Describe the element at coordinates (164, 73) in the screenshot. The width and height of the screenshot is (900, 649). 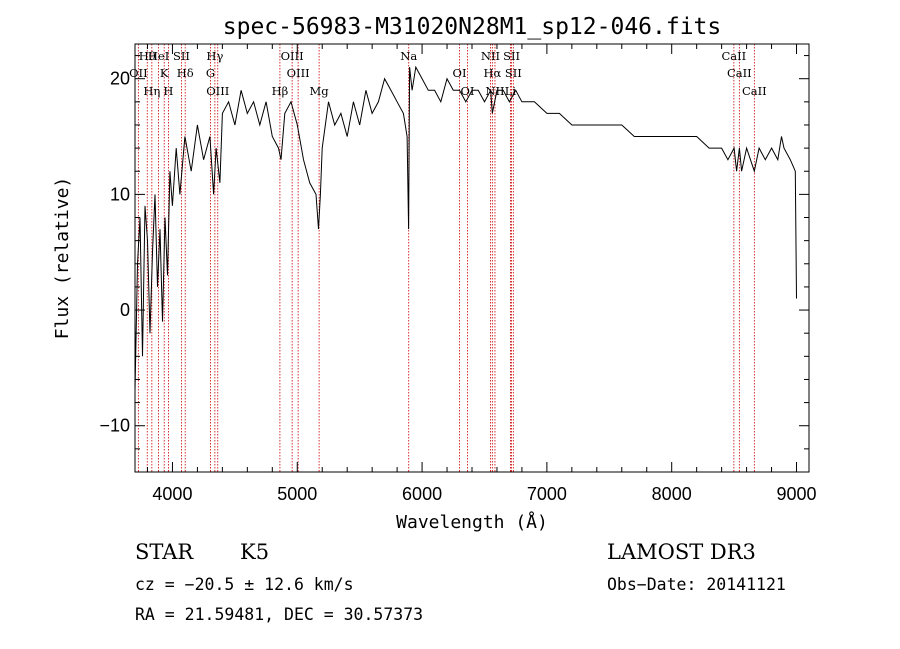
I see `line-label: K` at that location.